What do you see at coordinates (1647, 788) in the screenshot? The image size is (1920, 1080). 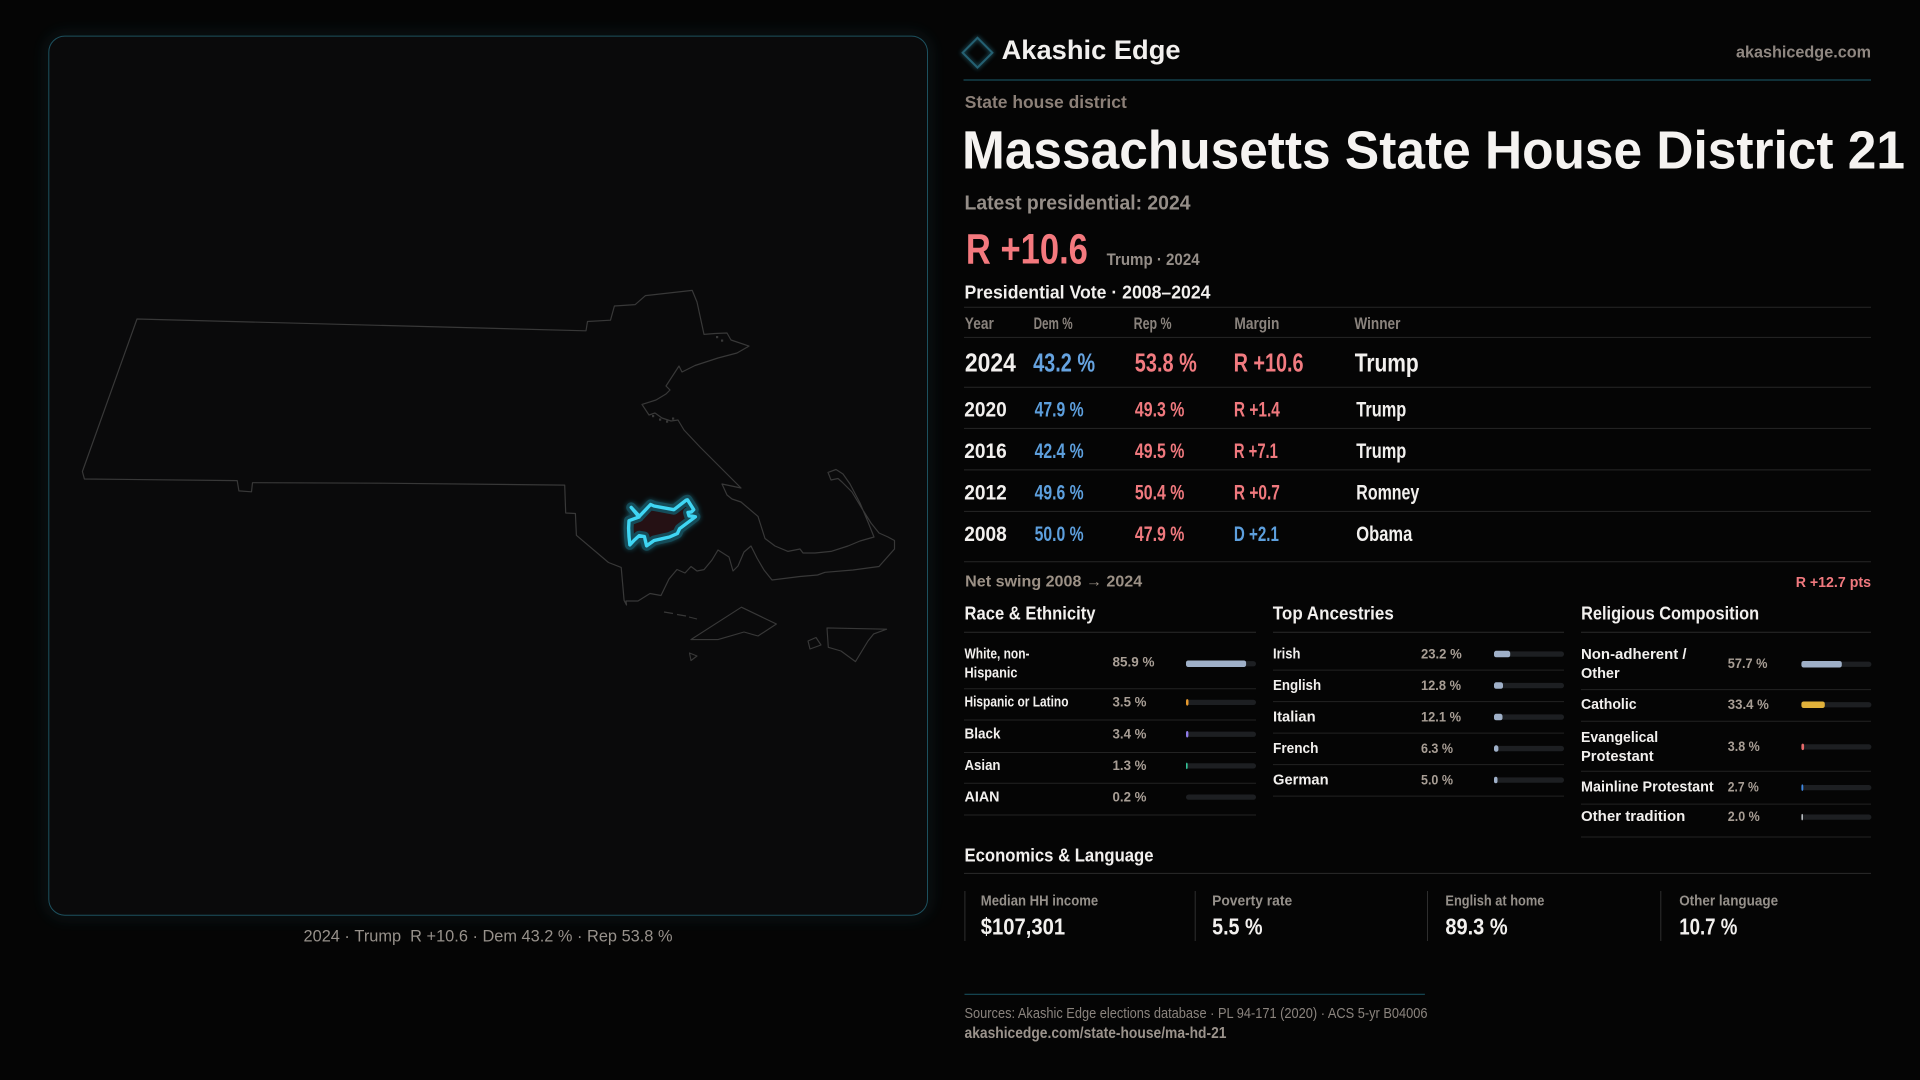 I see `svg-text: Mainline Protestant` at bounding box center [1647, 788].